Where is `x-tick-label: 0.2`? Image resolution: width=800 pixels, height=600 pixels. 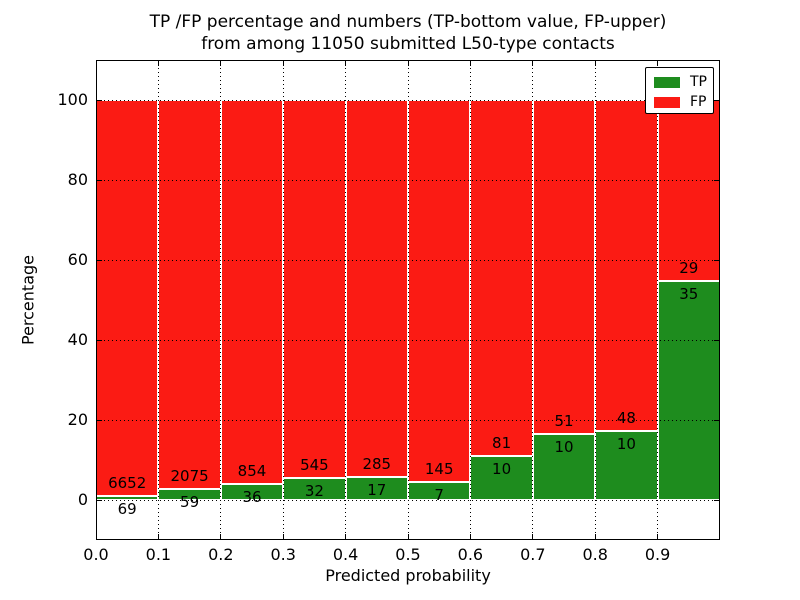 x-tick-label: 0.2 is located at coordinates (221, 554).